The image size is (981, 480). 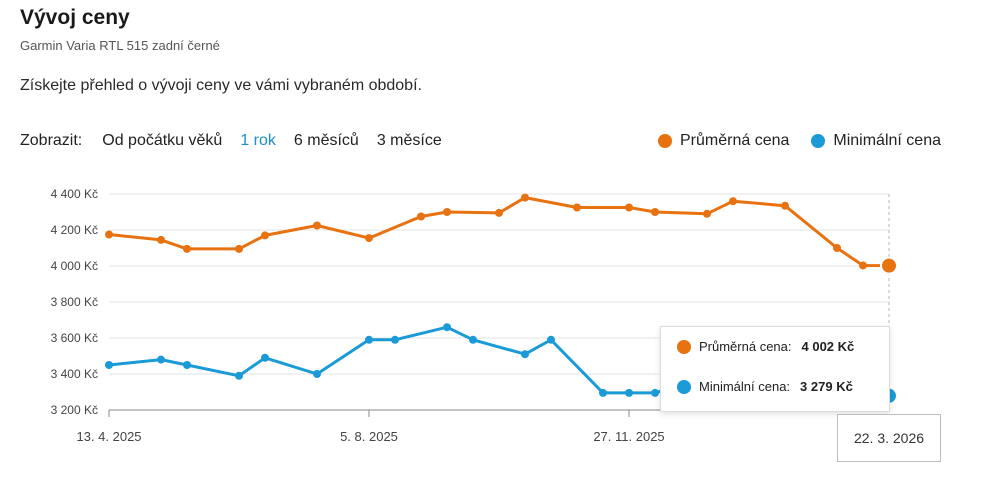 I want to click on filter-option-3-months: 3 měsíce, so click(x=409, y=140).